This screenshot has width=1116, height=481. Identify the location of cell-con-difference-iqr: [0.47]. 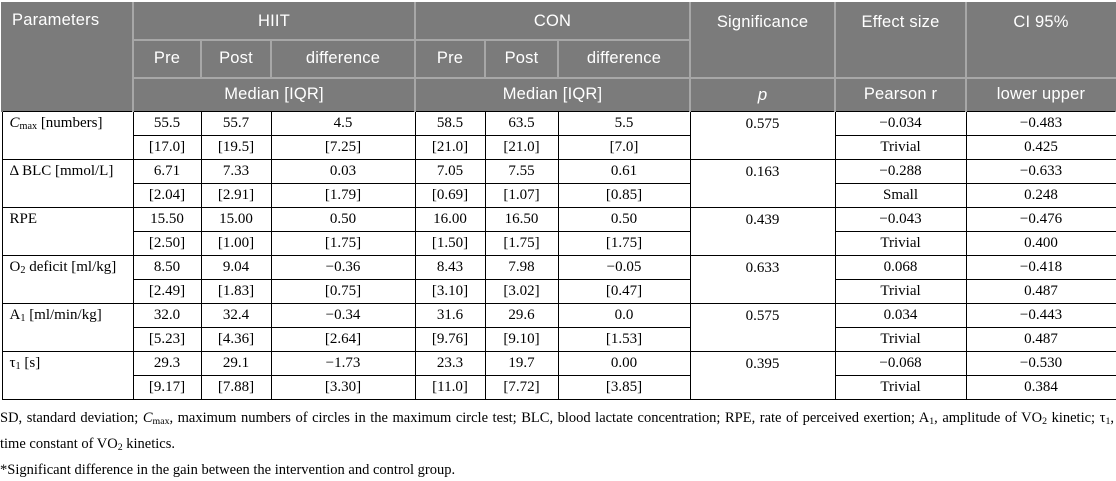
(624, 291).